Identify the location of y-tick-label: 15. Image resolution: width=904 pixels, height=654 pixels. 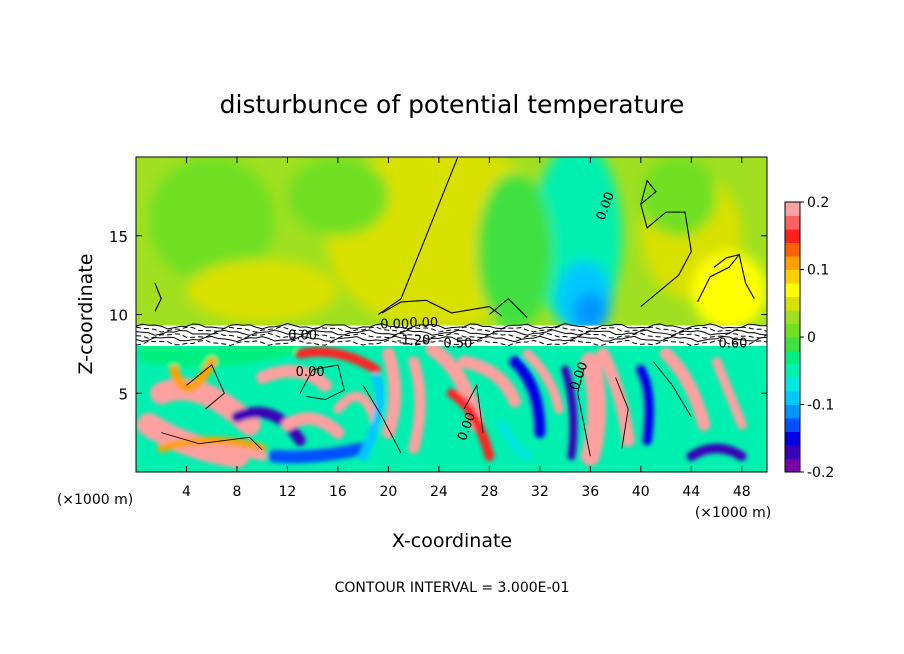
(118, 237).